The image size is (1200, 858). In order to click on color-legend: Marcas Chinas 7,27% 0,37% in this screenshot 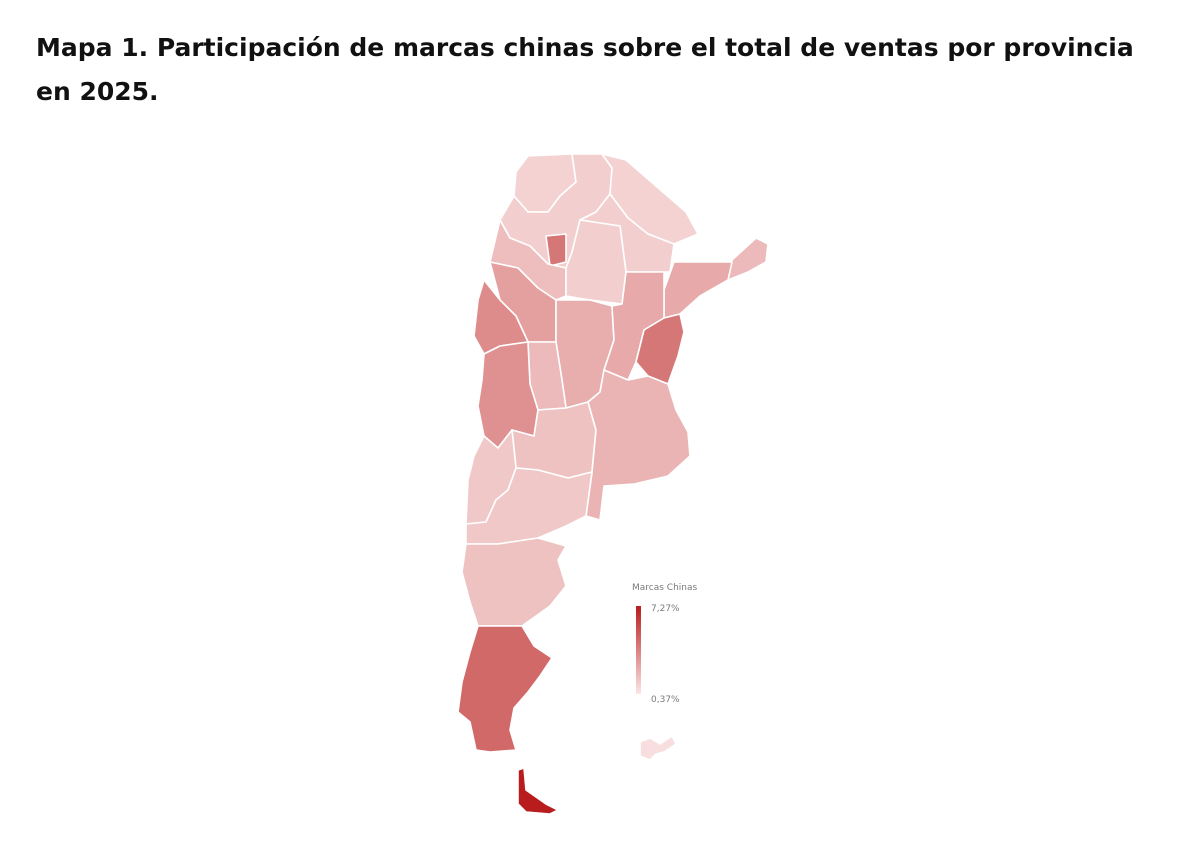, I will do `click(665, 644)`.